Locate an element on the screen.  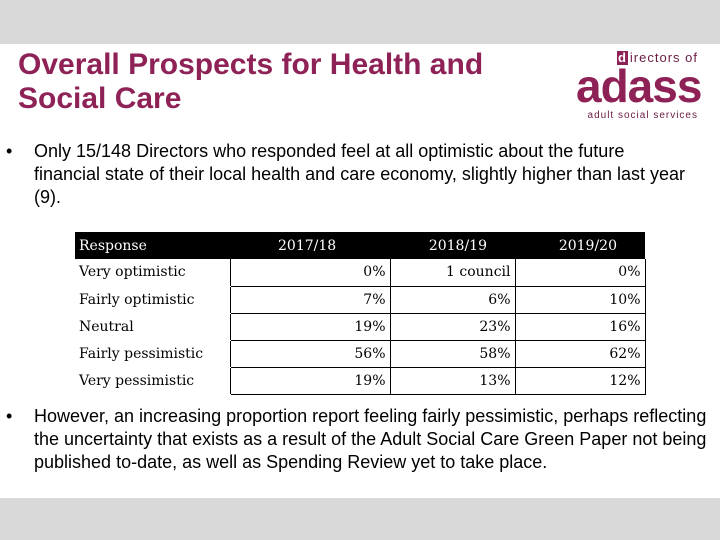
table-row: Neutral 19% 23% 16% is located at coordinates (360, 327).